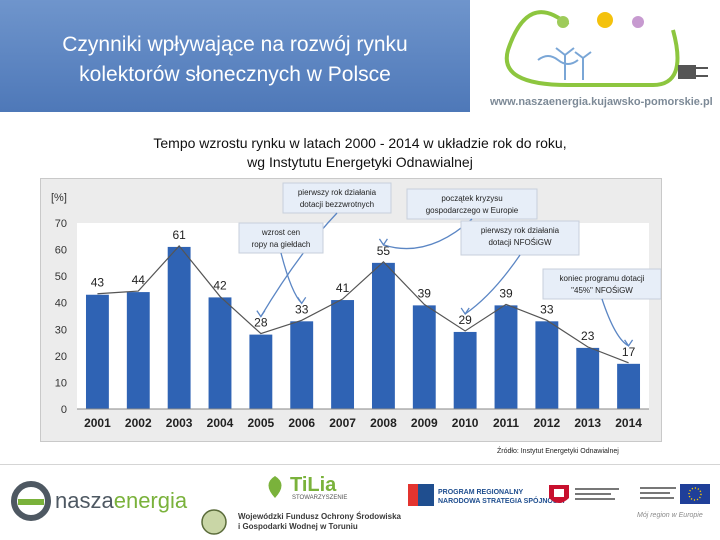 The height and width of the screenshot is (540, 720). Describe the element at coordinates (465, 320) in the screenshot. I see `data-label-2010: 29` at that location.